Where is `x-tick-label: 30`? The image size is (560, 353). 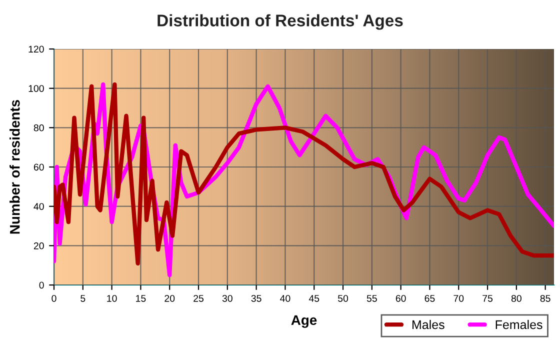 x-tick-label: 30 is located at coordinates (227, 298).